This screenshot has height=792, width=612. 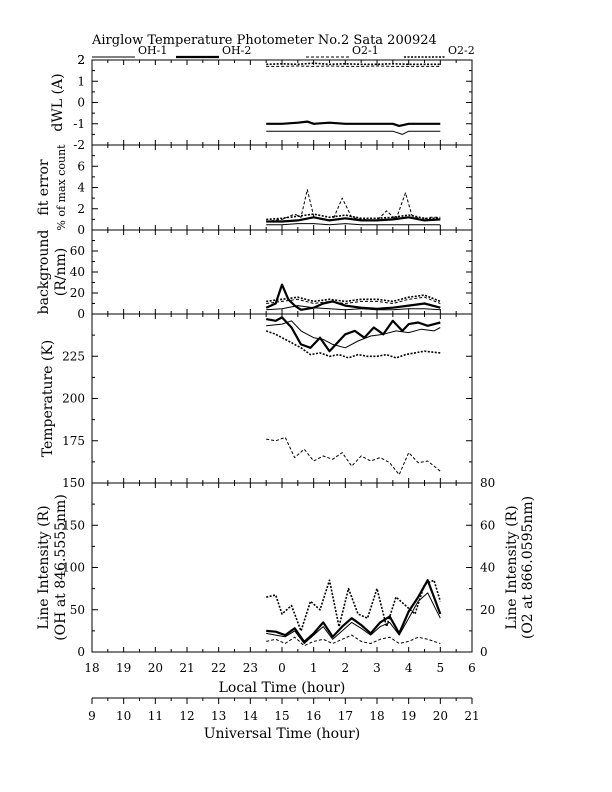 What do you see at coordinates (376, 716) in the screenshot?
I see `ut-tick-label: 18` at bounding box center [376, 716].